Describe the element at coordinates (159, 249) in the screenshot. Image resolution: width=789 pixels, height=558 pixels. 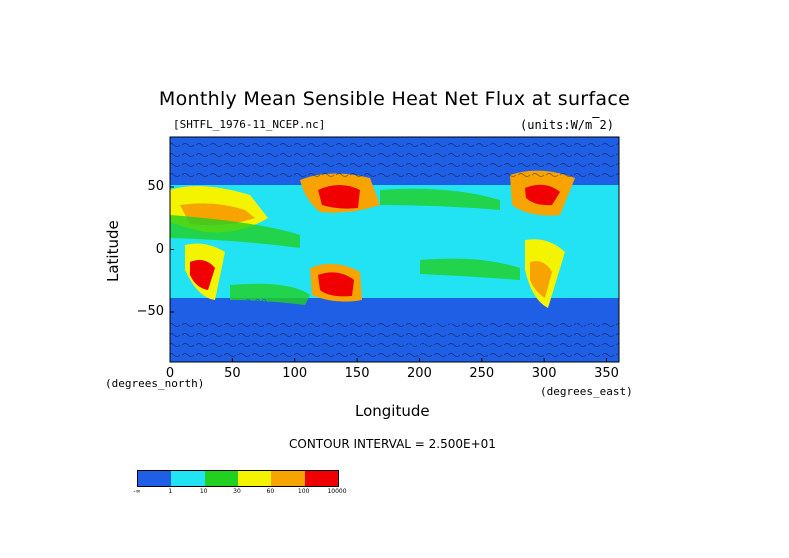
I see `y-tick-label: 0` at that location.